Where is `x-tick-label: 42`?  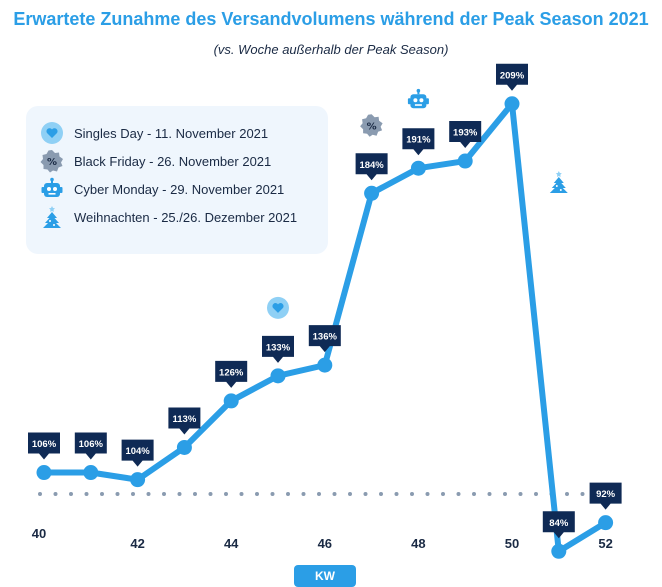
x-tick-label: 42 is located at coordinates (137, 543).